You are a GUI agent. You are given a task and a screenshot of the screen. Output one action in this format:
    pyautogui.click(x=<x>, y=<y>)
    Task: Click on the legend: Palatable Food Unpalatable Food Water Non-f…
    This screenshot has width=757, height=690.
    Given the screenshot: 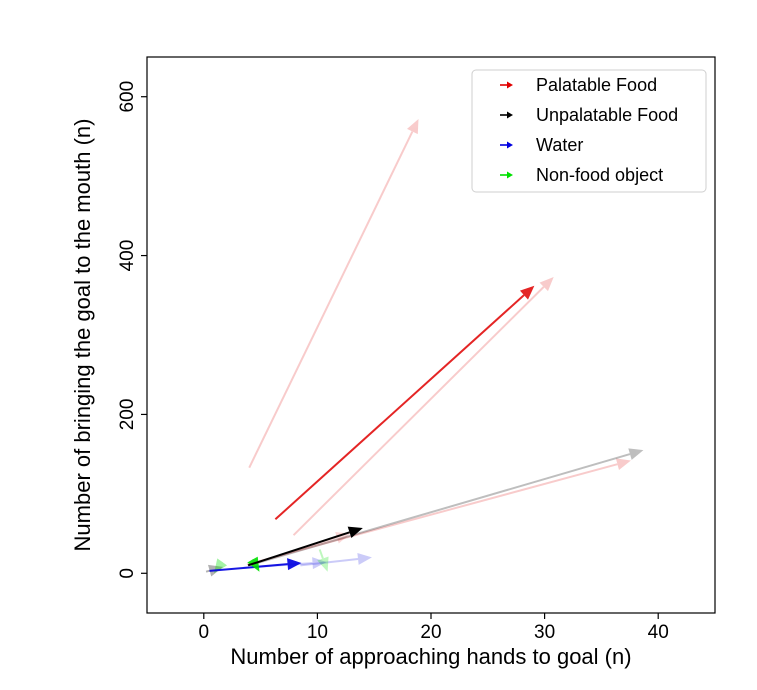 What is the action you would take?
    pyautogui.click(x=589, y=131)
    